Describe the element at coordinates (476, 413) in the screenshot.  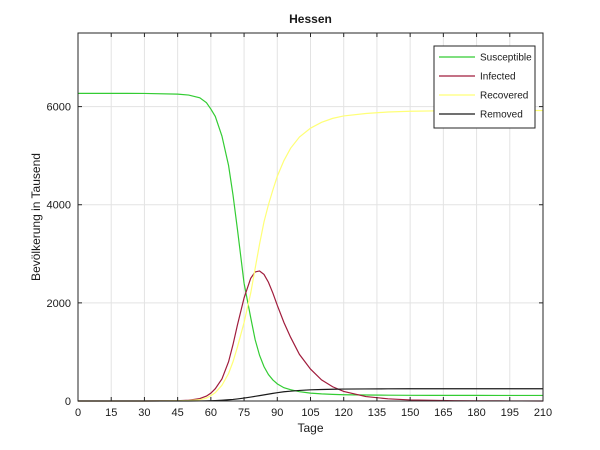
I see `x-tick-label: 180` at that location.